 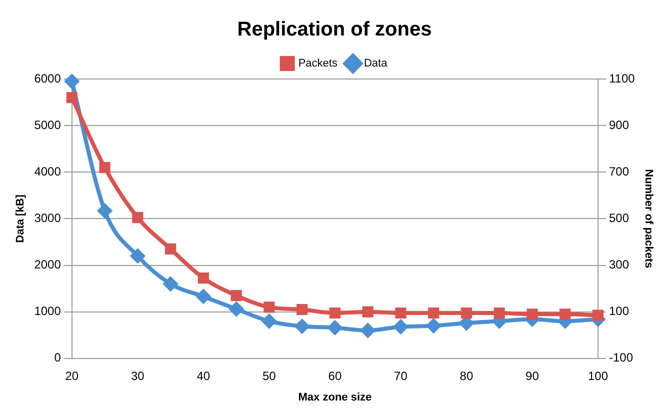 What do you see at coordinates (533, 375) in the screenshot?
I see `x-tick-label: 90` at bounding box center [533, 375].